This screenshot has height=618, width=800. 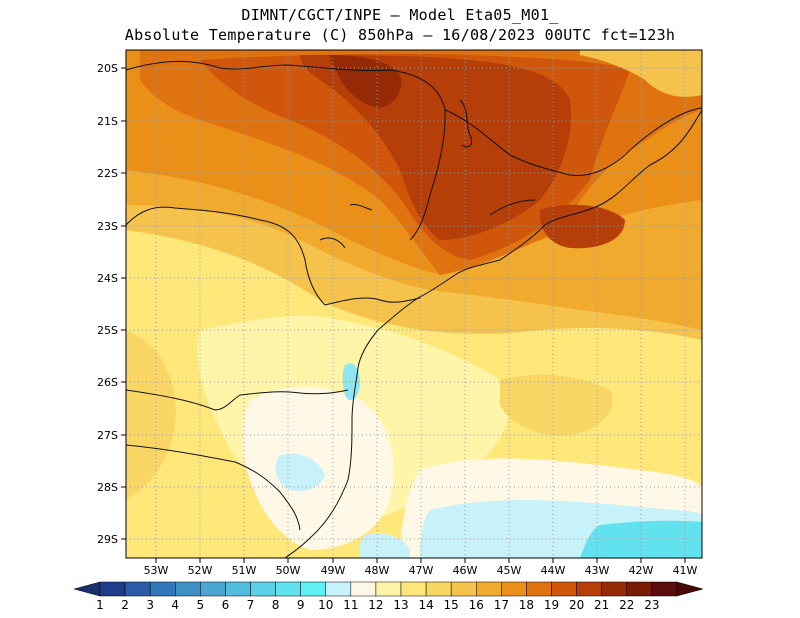 I want to click on colorbar-label: 3, so click(x=150, y=605).